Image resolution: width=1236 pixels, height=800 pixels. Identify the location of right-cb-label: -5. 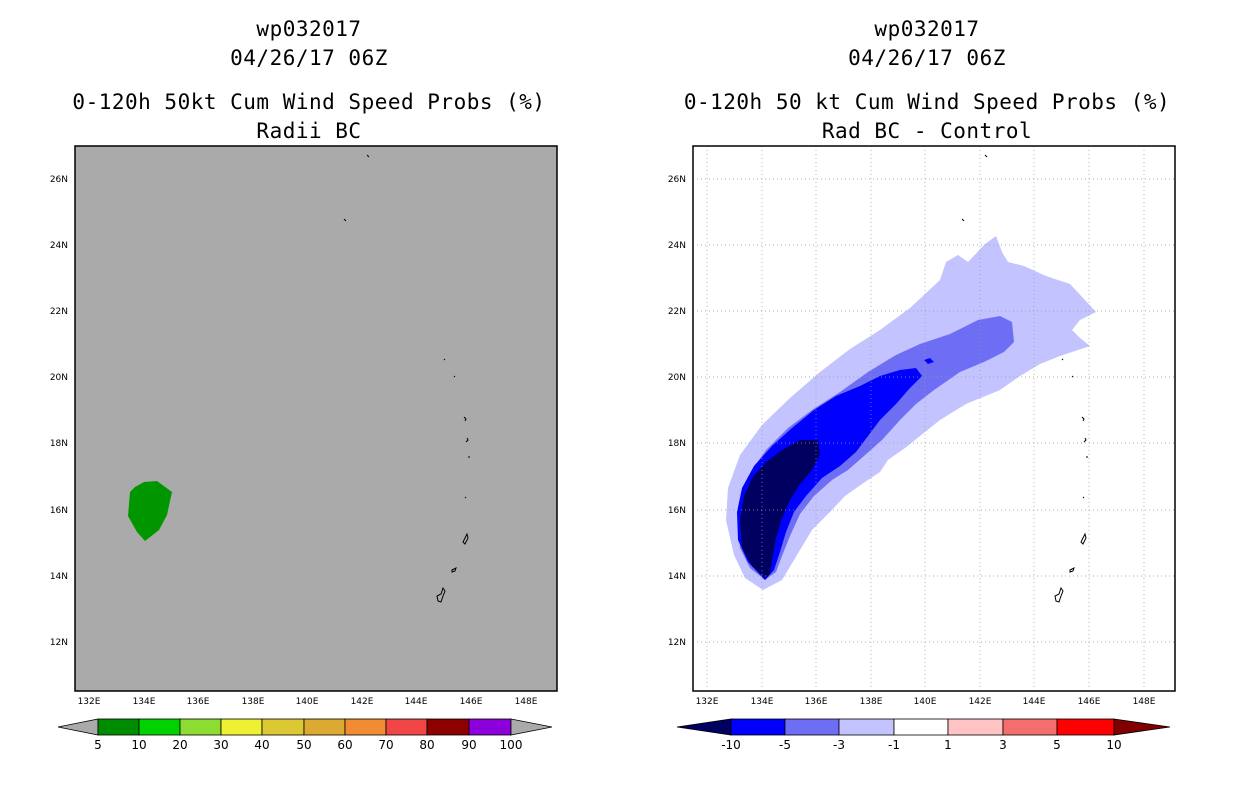
(785, 745).